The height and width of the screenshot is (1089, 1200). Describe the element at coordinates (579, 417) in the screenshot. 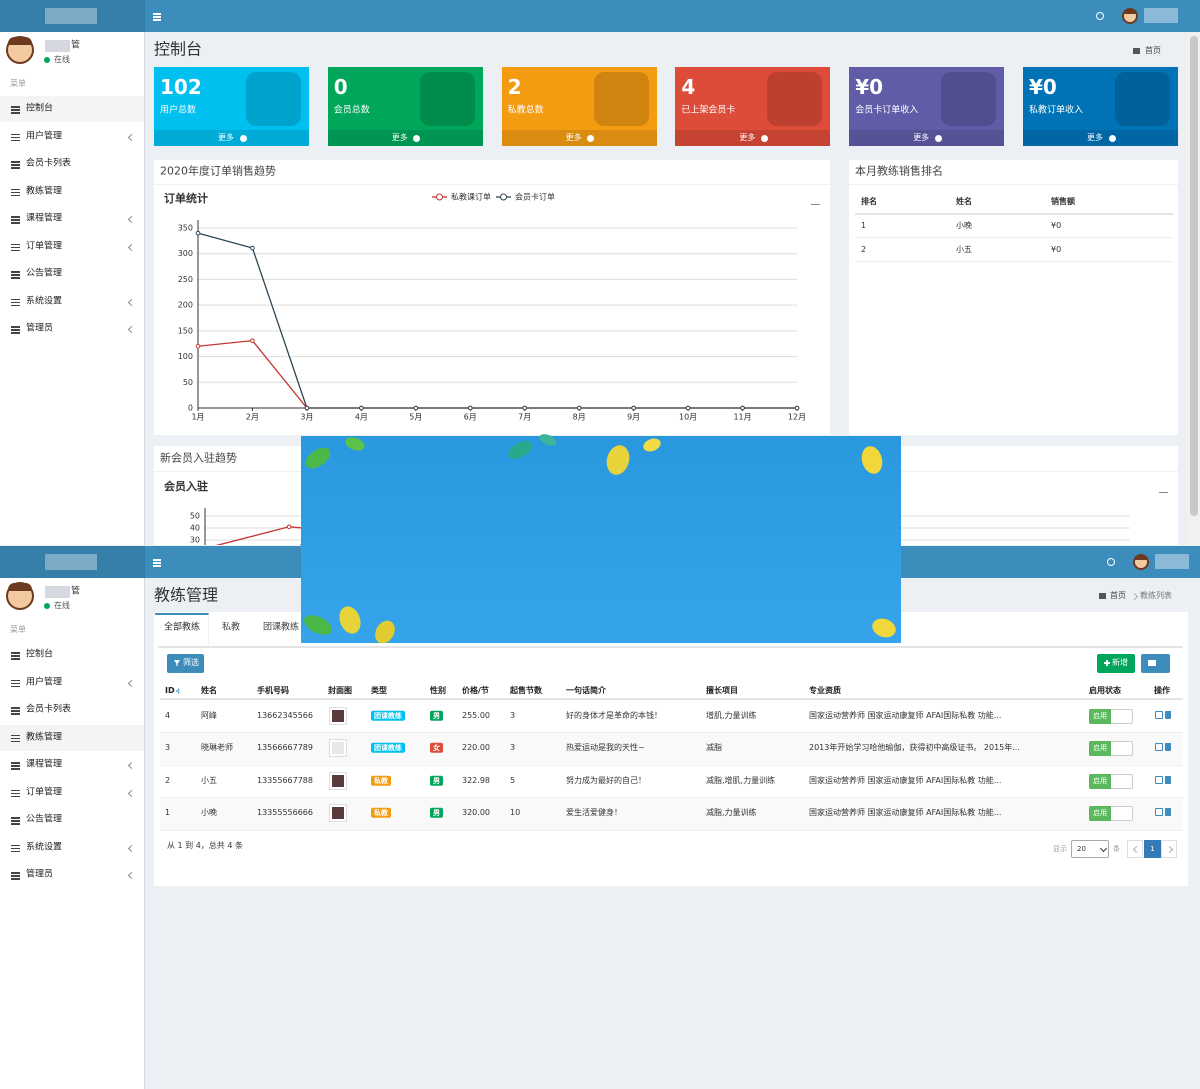

I see `x-tick-label: 8月` at that location.